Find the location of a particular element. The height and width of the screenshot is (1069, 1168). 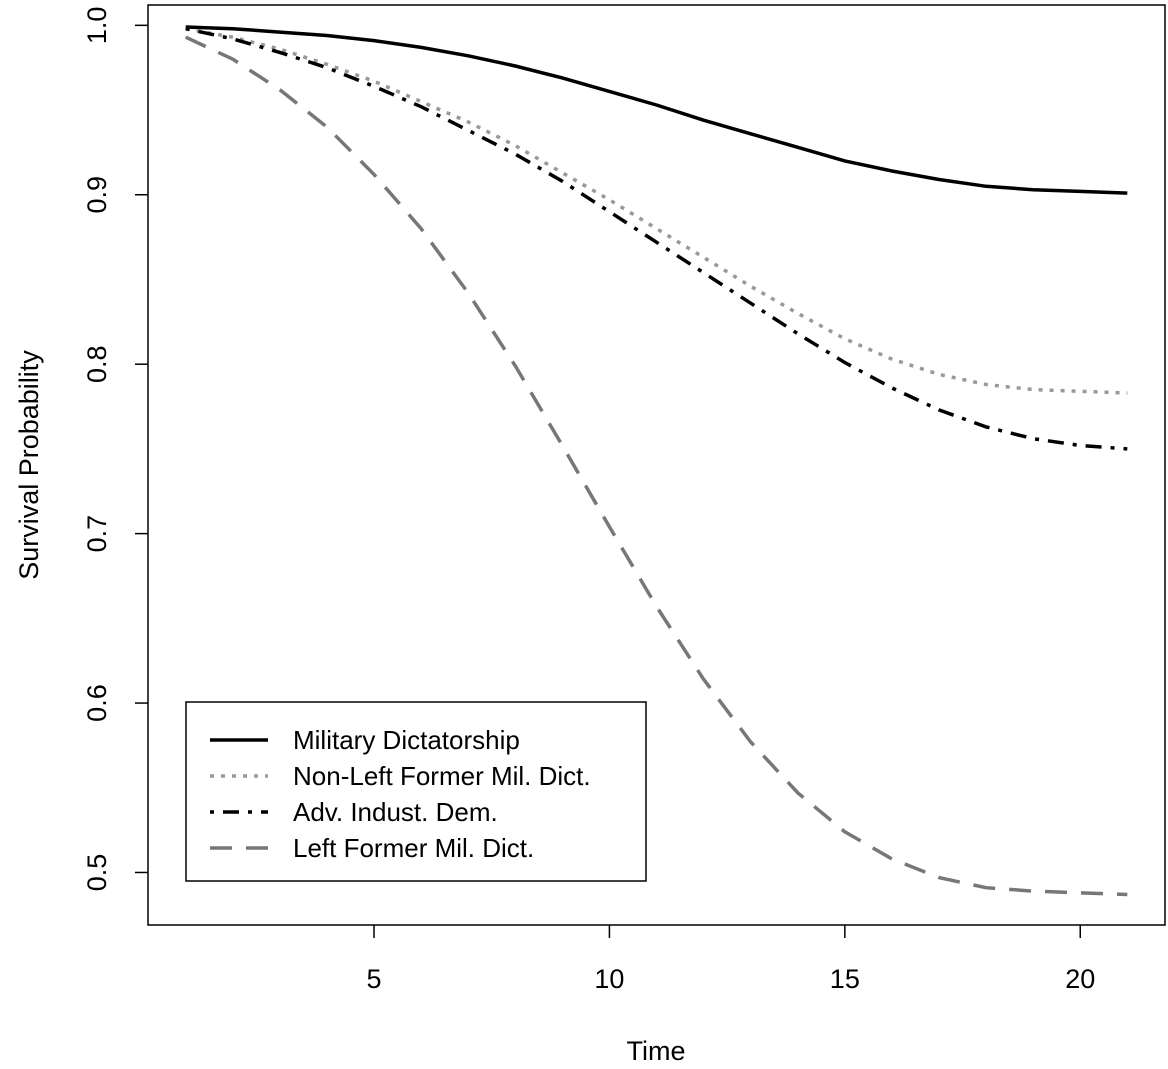

x-tick-label: 20 is located at coordinates (1080, 979).